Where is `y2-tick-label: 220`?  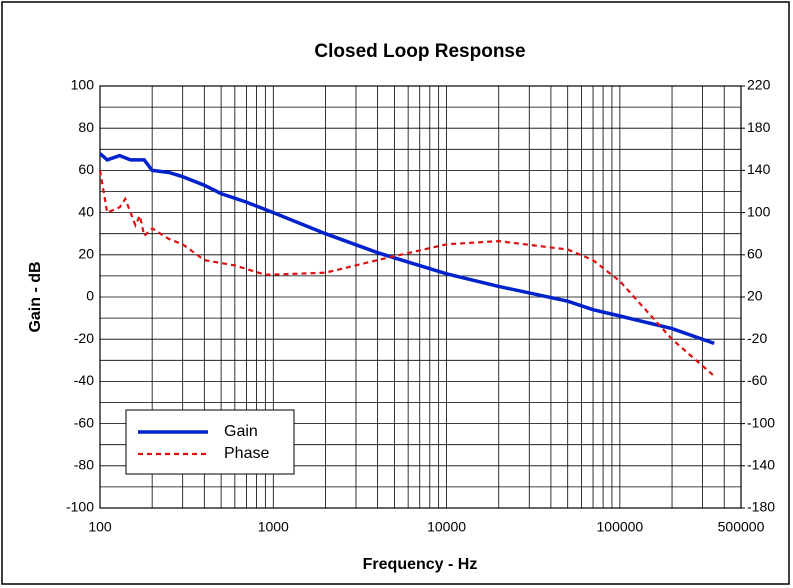
y2-tick-label: 220 is located at coordinates (759, 85).